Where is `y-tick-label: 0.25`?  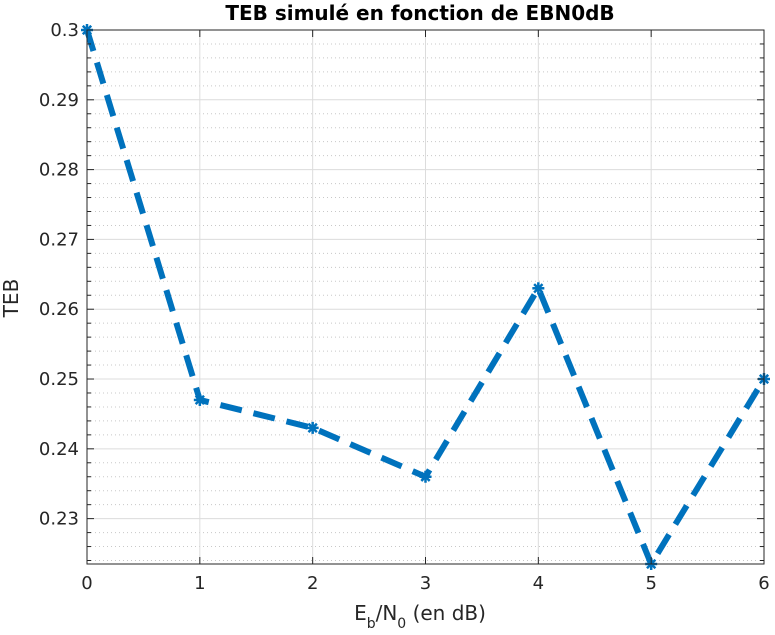 y-tick-label: 0.25 is located at coordinates (59, 379).